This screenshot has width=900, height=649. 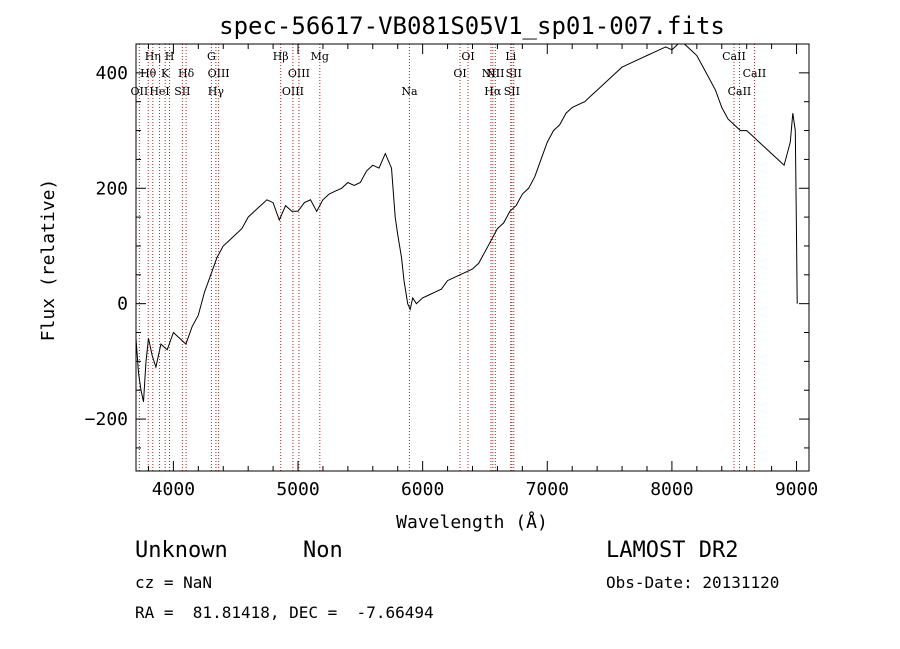 I want to click on x-tick-label: 5000, so click(x=297, y=489).